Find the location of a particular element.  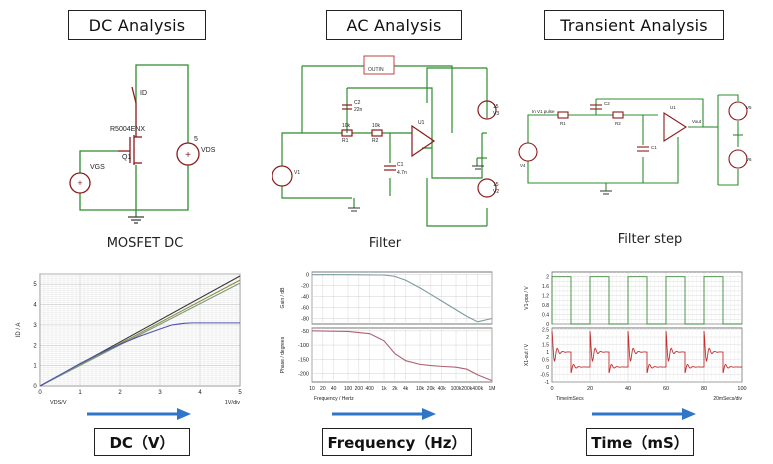

in-label: In V1 pulse is located at coordinates (543, 111).